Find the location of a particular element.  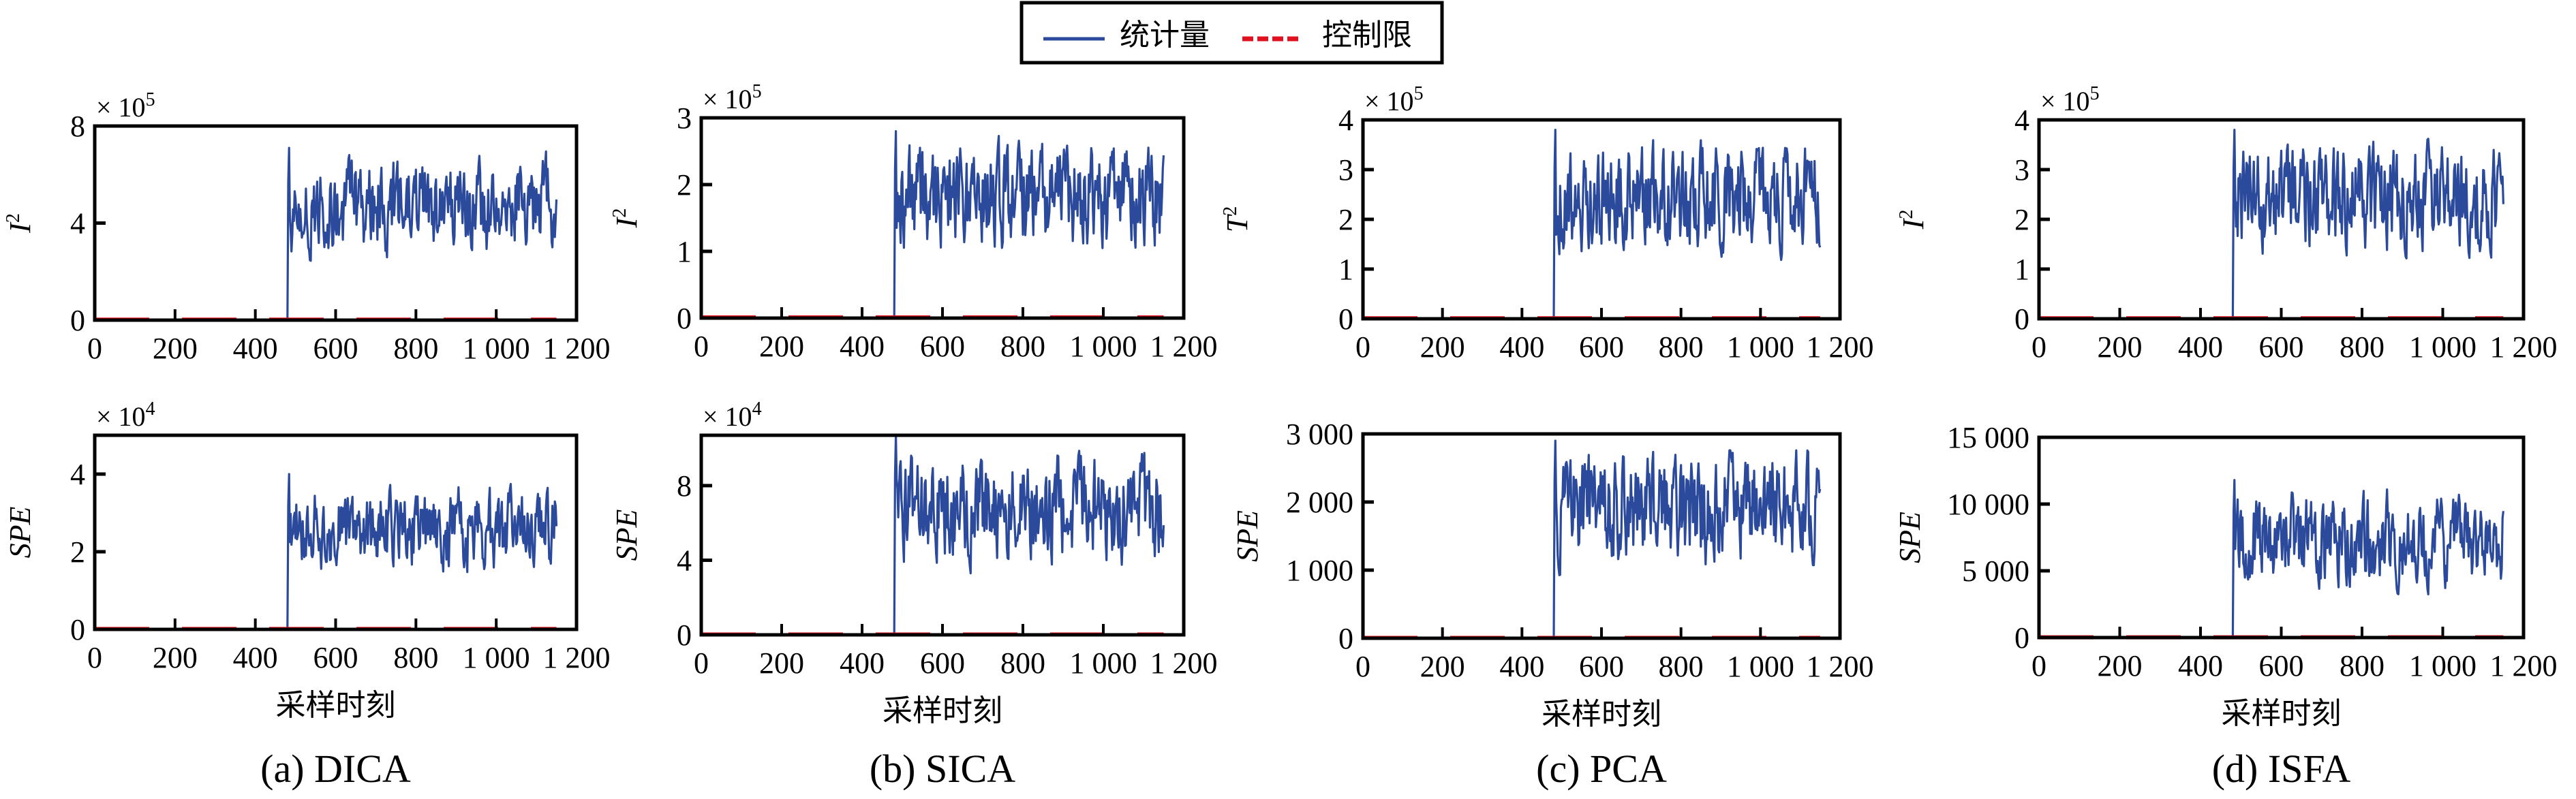

y-tick-label: 8 is located at coordinates (684, 486).